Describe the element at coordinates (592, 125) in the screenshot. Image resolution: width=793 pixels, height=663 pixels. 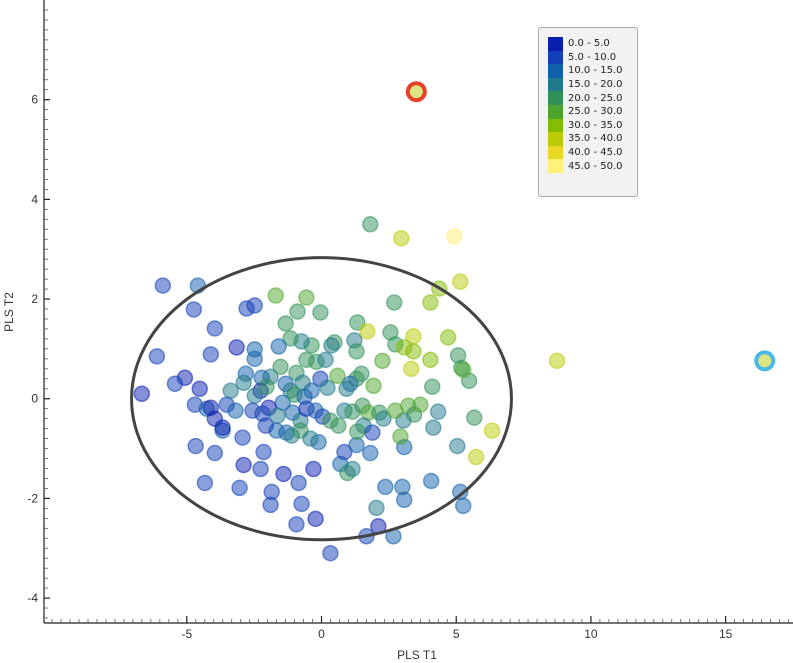
I see `legend-item: 30.0 - 35.0` at that location.